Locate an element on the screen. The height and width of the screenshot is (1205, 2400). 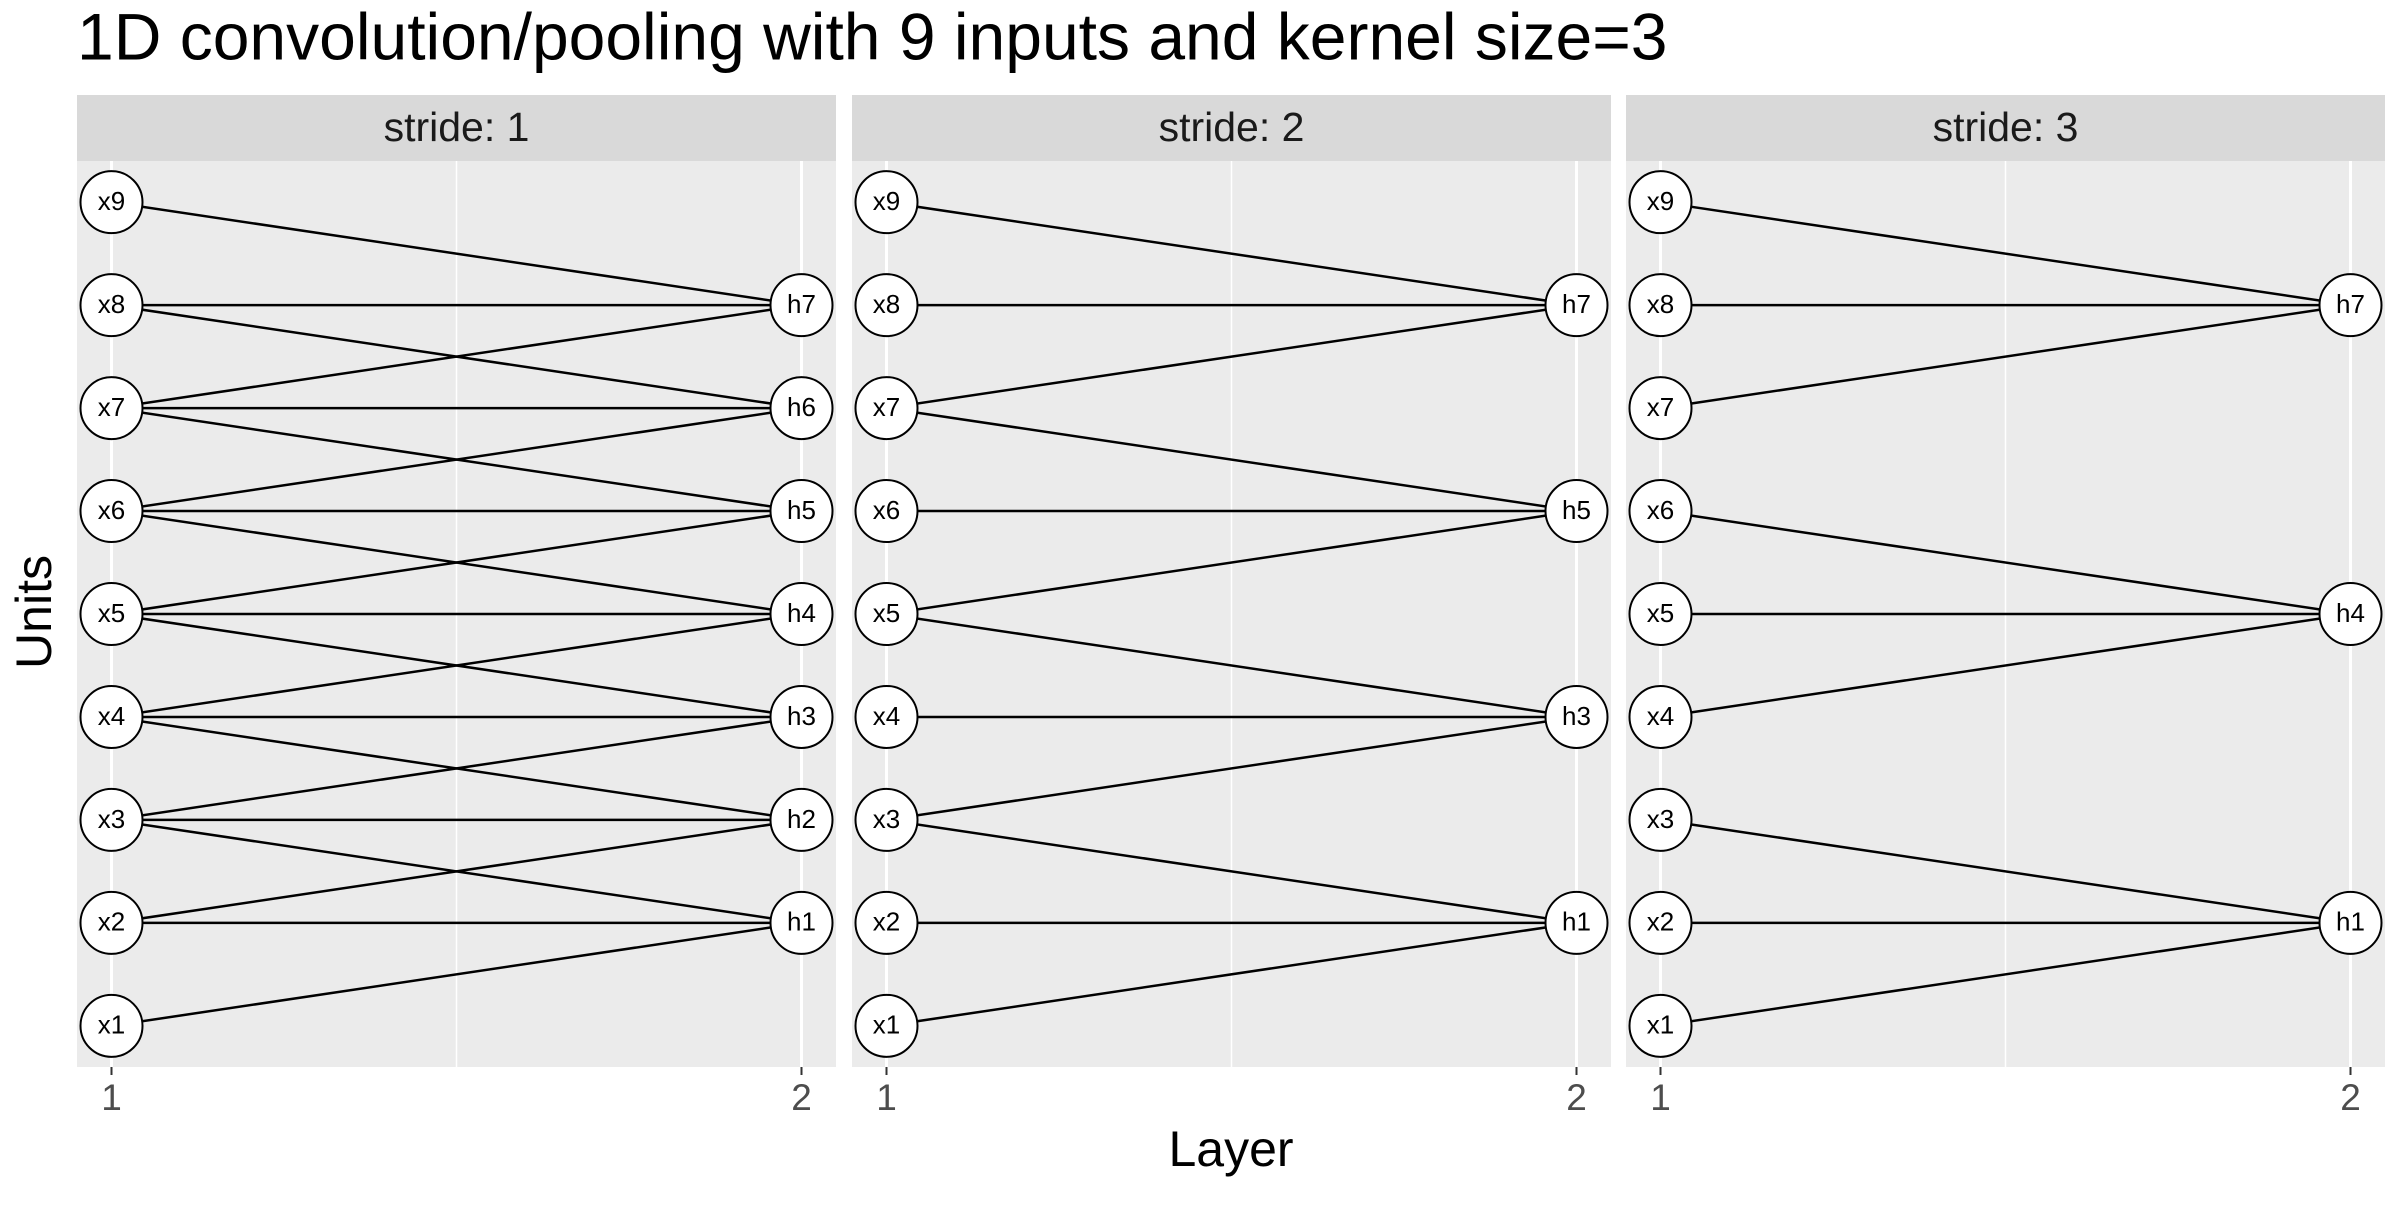
strip-label: stride: 2 is located at coordinates (1232, 127).